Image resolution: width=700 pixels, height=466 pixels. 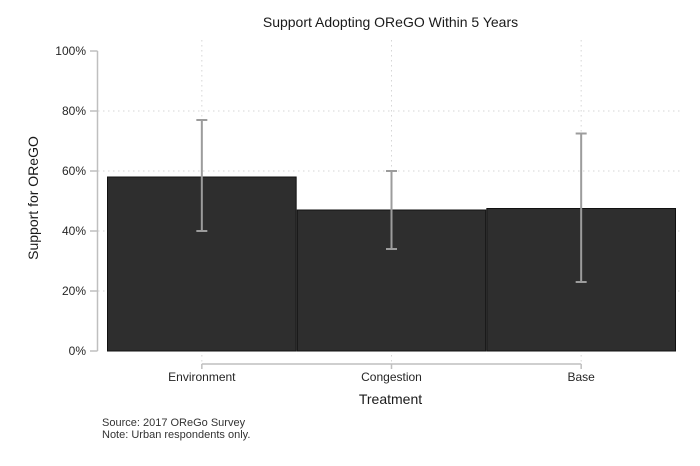 I want to click on x-axis-title: Treatment, so click(x=390, y=399).